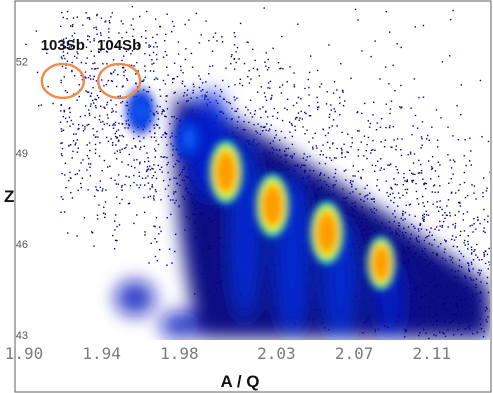 Image resolution: width=493 pixels, height=393 pixels. What do you see at coordinates (63, 45) in the screenshot?
I see `annotation-label: 103Sb` at bounding box center [63, 45].